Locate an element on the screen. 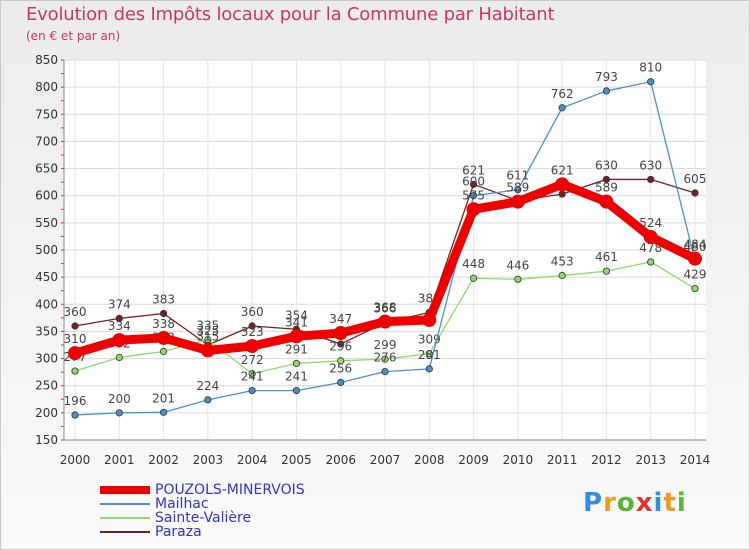  y-tick-label: 150 is located at coordinates (46, 440).